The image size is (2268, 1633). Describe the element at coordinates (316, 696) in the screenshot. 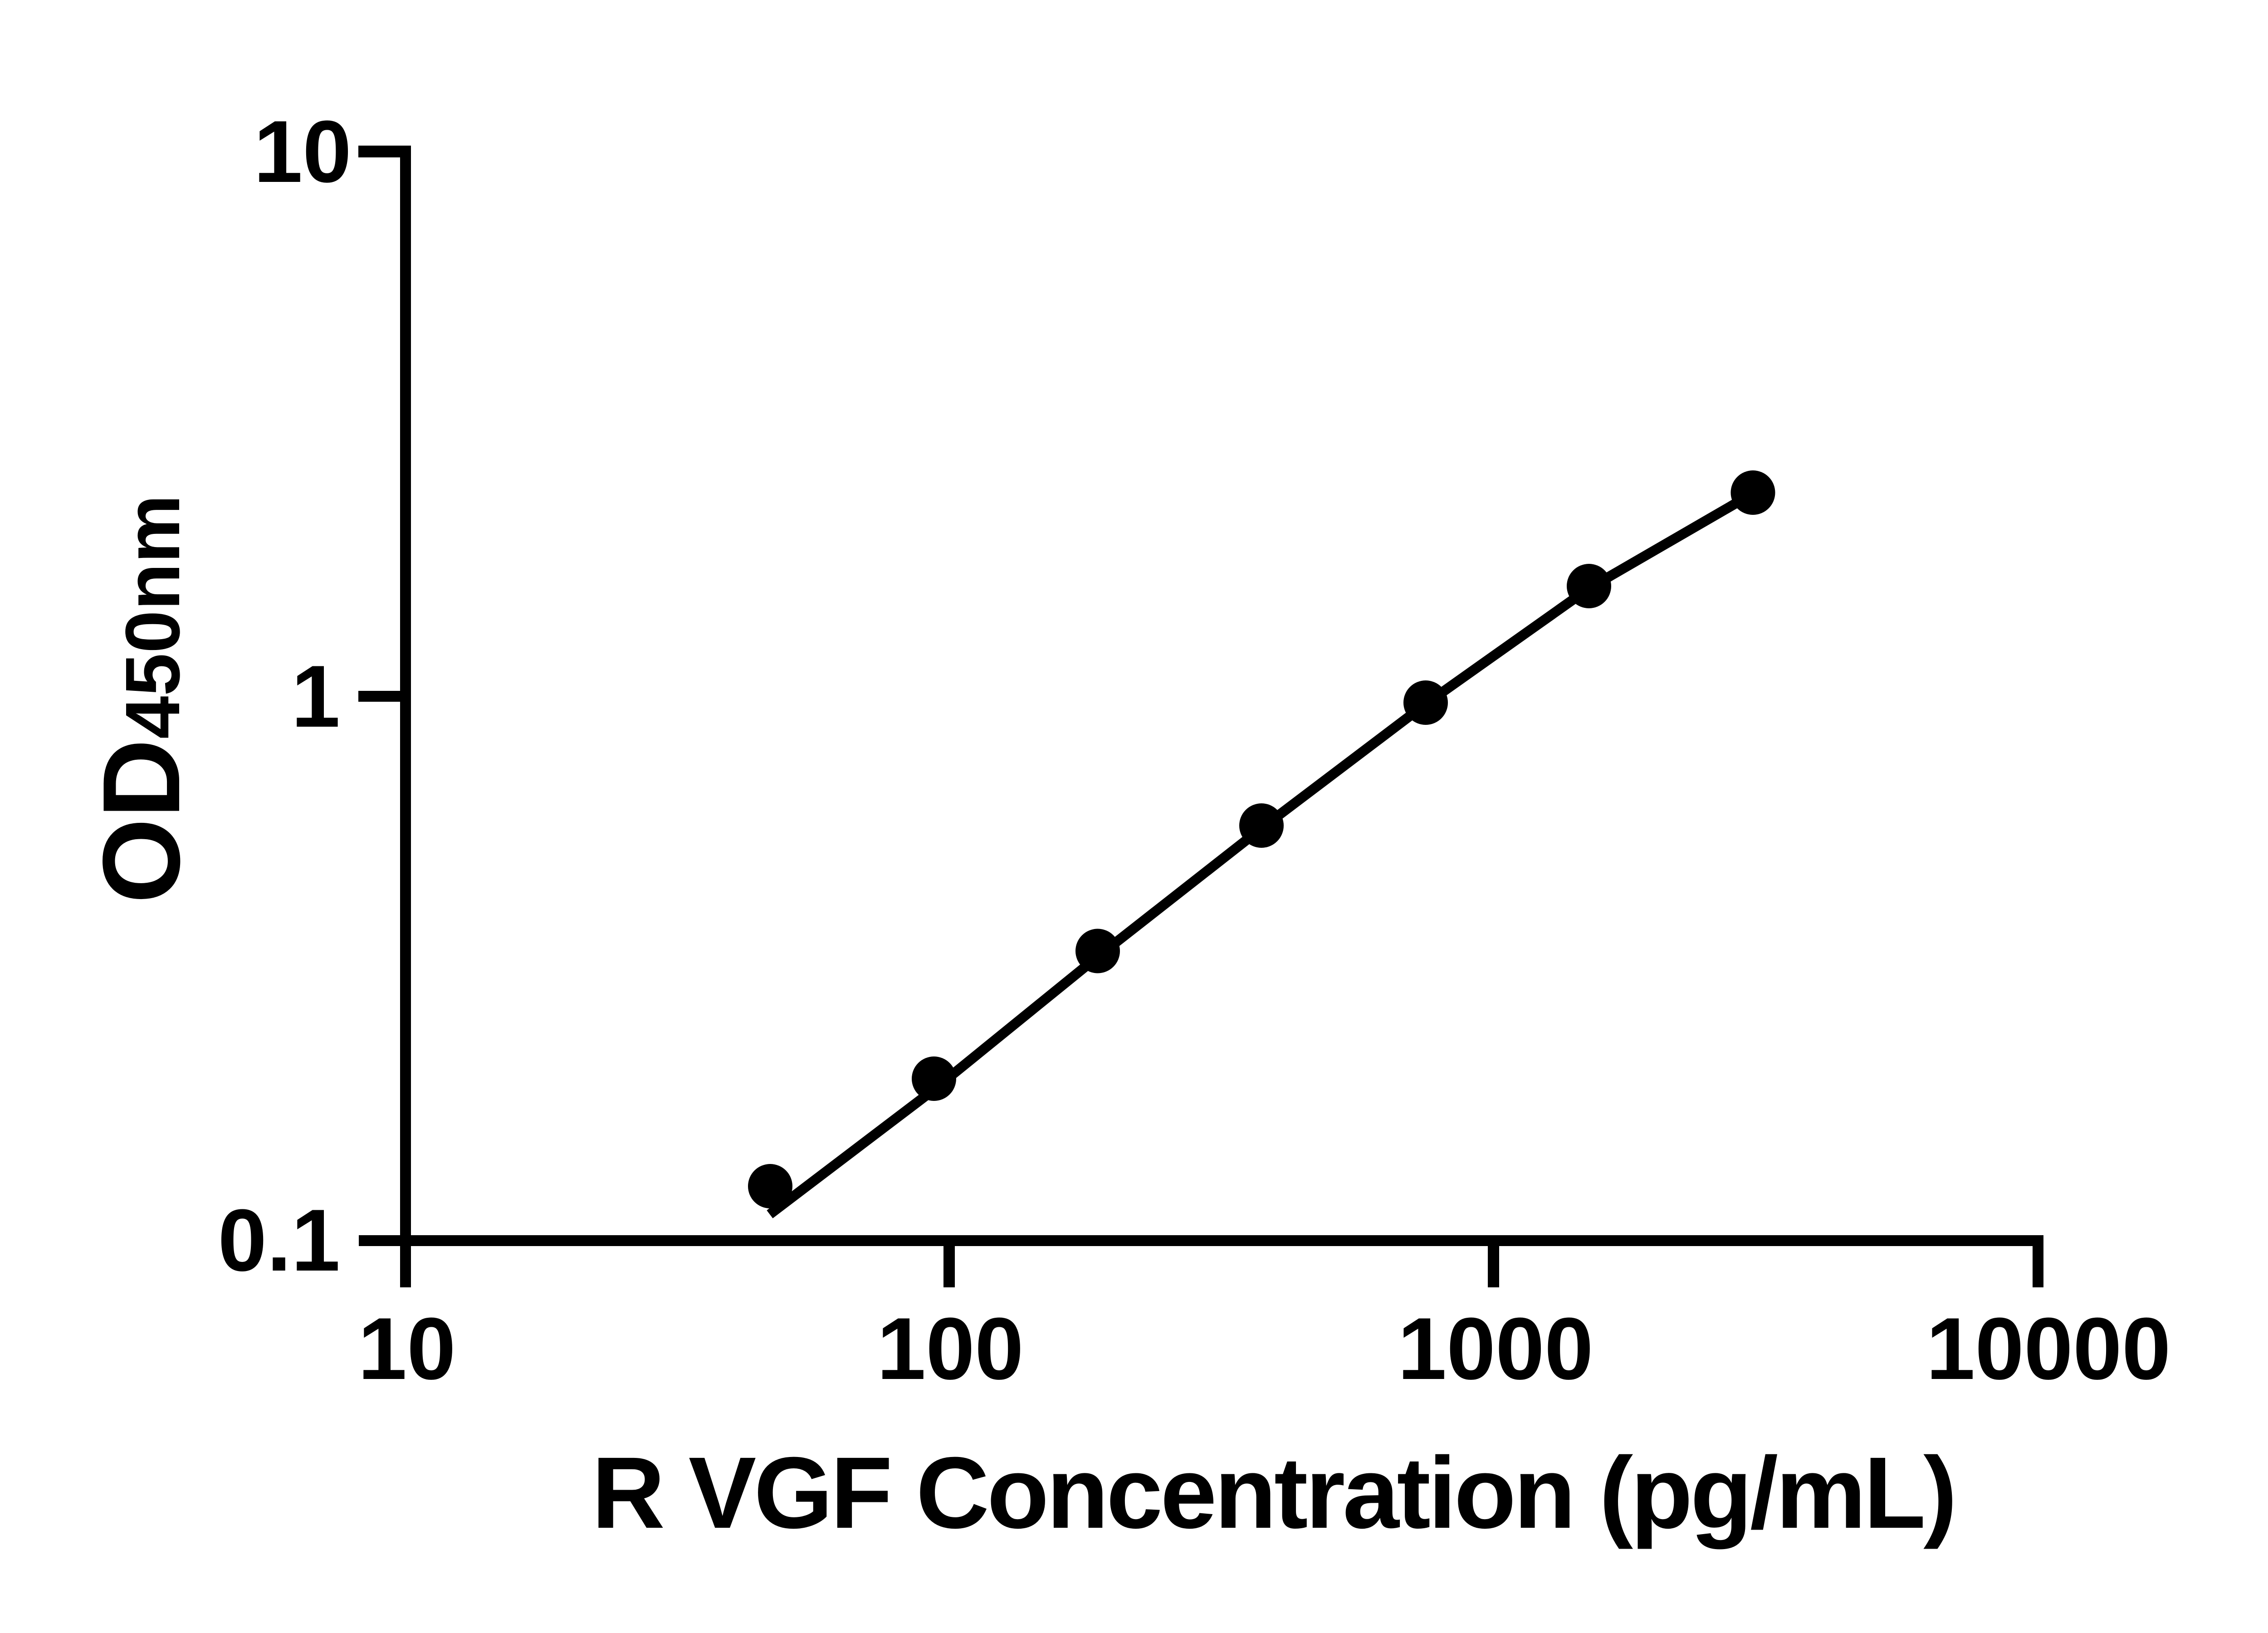

I see `svg-text: 1` at that location.